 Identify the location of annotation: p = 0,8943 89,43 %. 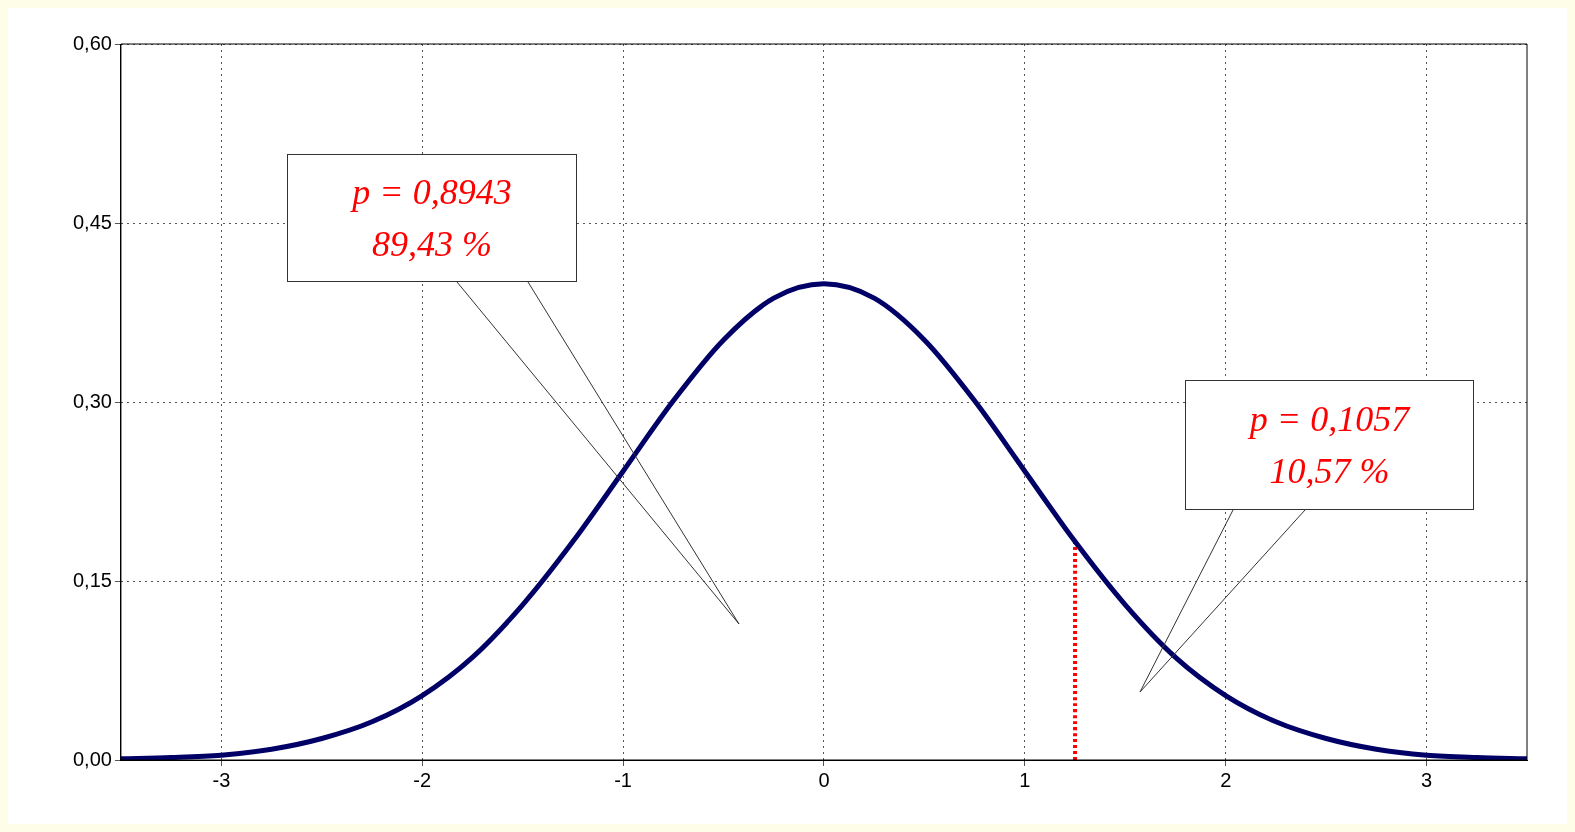
(432, 218).